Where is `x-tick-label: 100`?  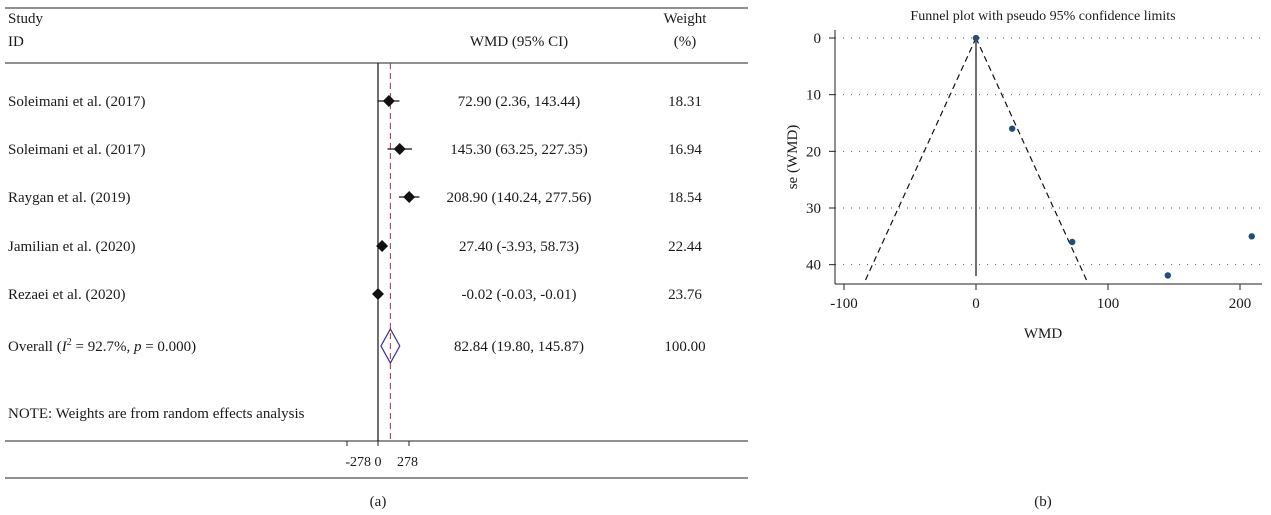
x-tick-label: 100 is located at coordinates (1108, 304).